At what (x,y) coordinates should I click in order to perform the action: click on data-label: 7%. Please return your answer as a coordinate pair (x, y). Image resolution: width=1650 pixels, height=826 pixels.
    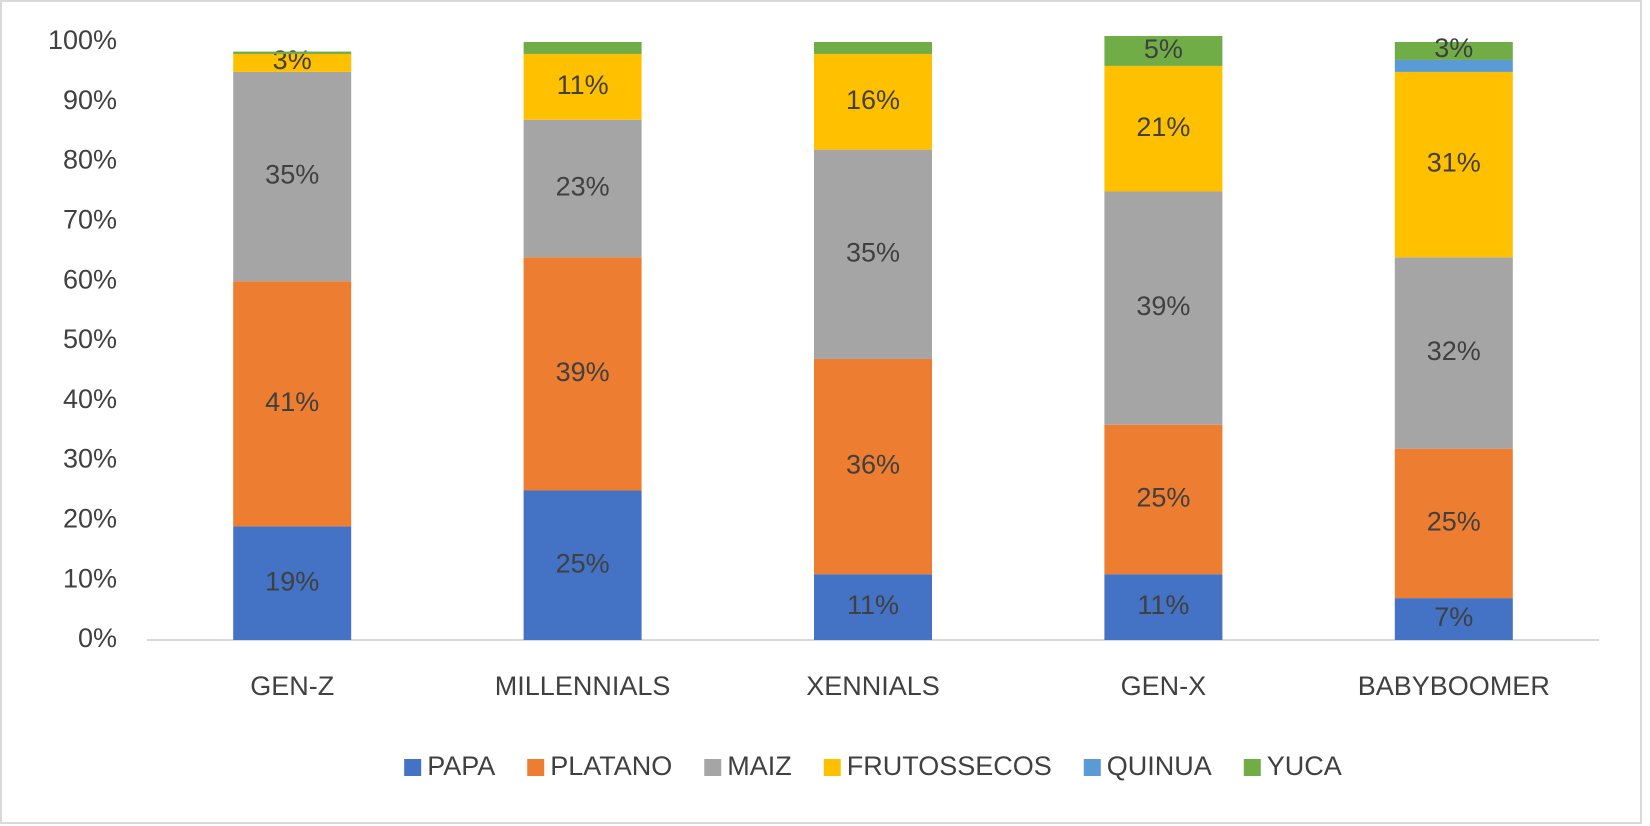
    Looking at the image, I should click on (1453, 617).